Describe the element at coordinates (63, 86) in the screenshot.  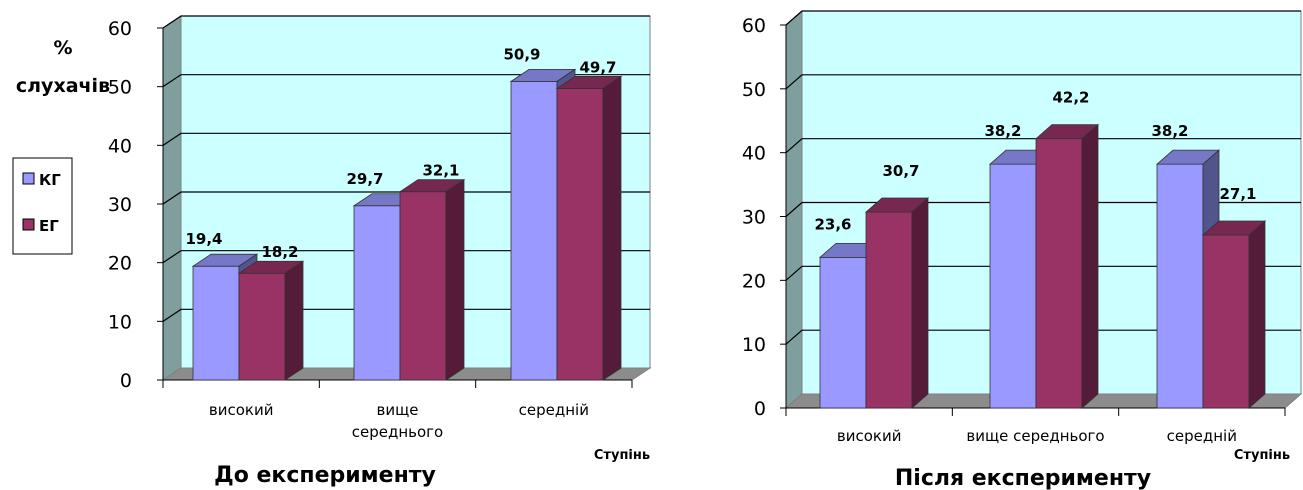
I see `y-axis-label-line2: слухачів` at that location.